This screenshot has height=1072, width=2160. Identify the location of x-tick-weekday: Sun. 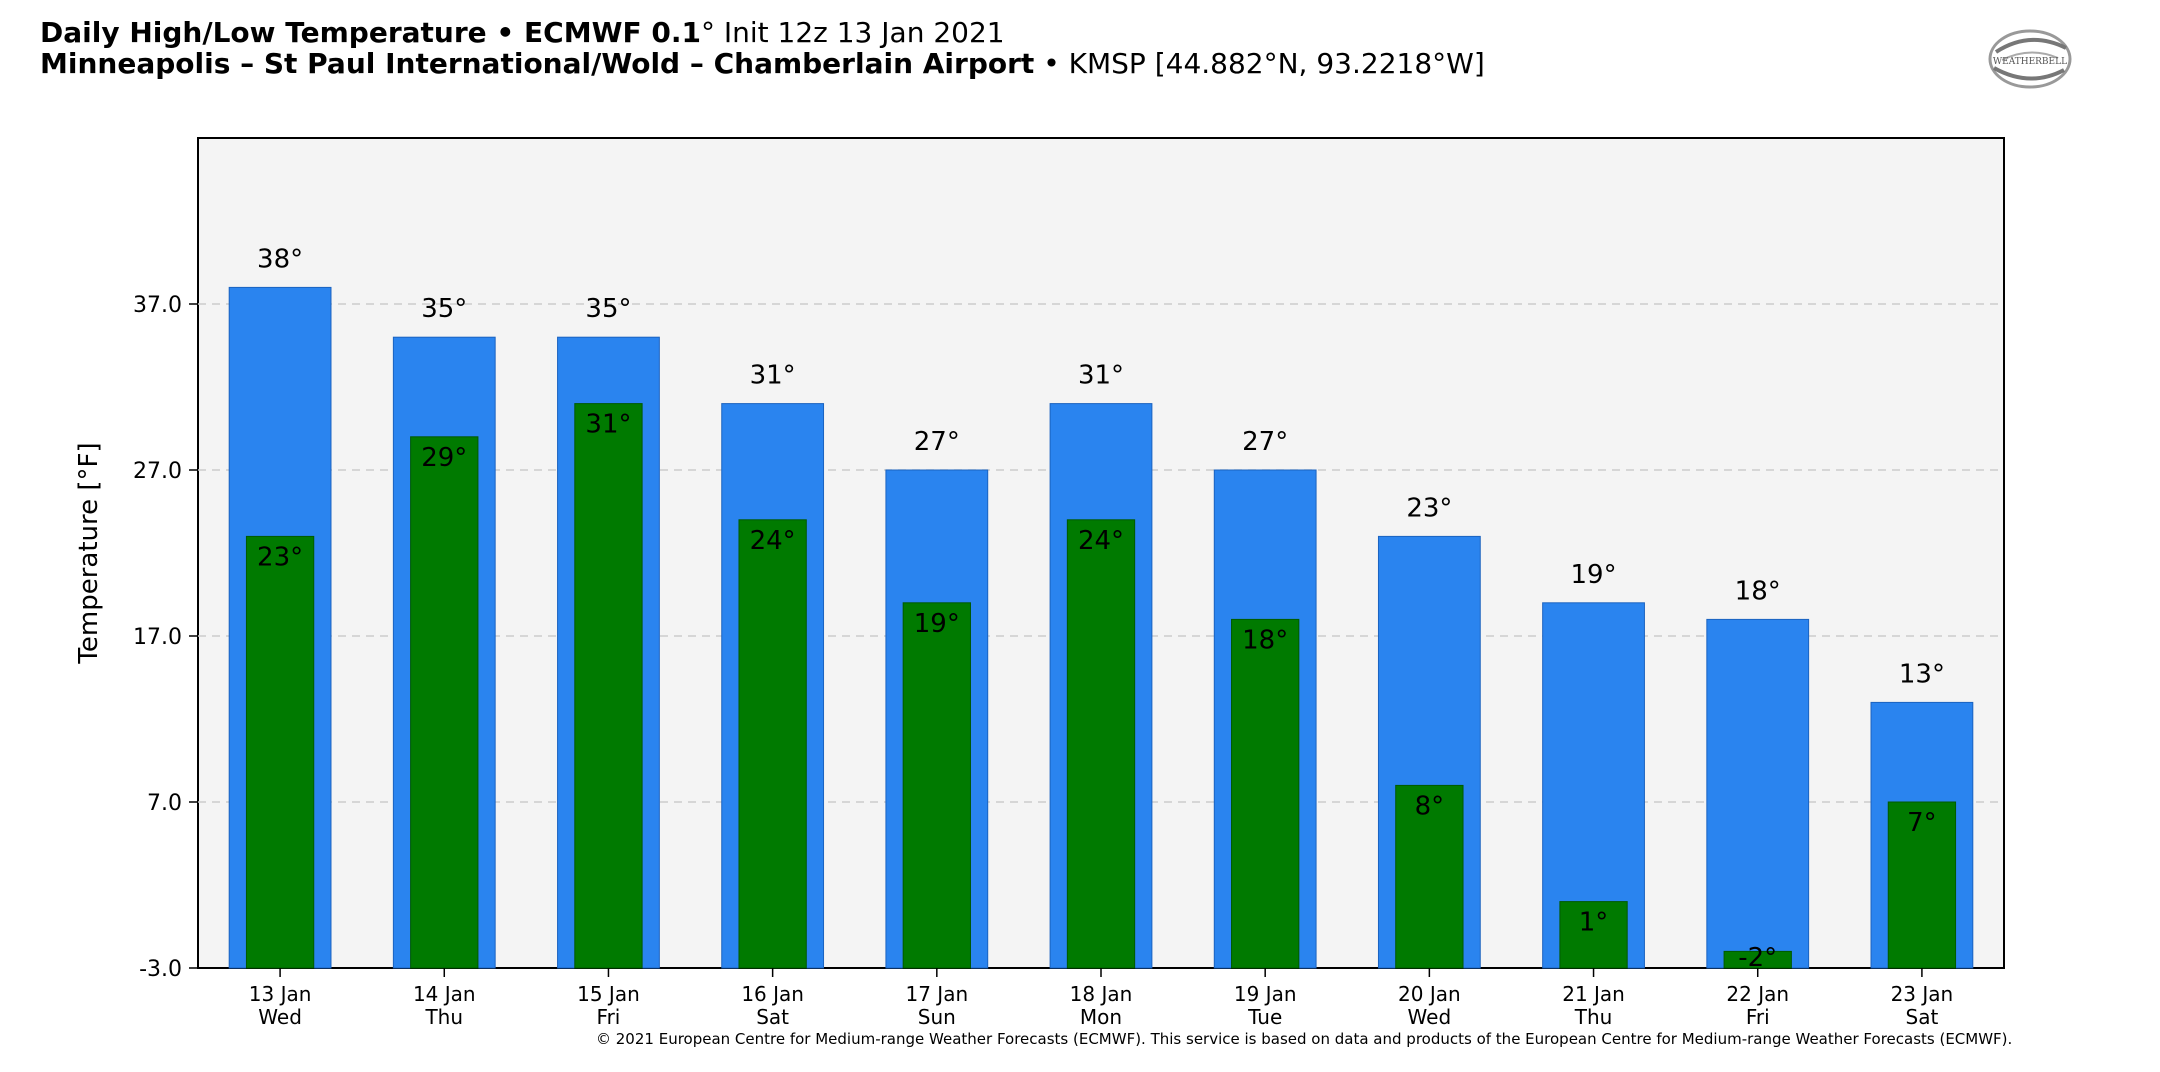
(937, 1017).